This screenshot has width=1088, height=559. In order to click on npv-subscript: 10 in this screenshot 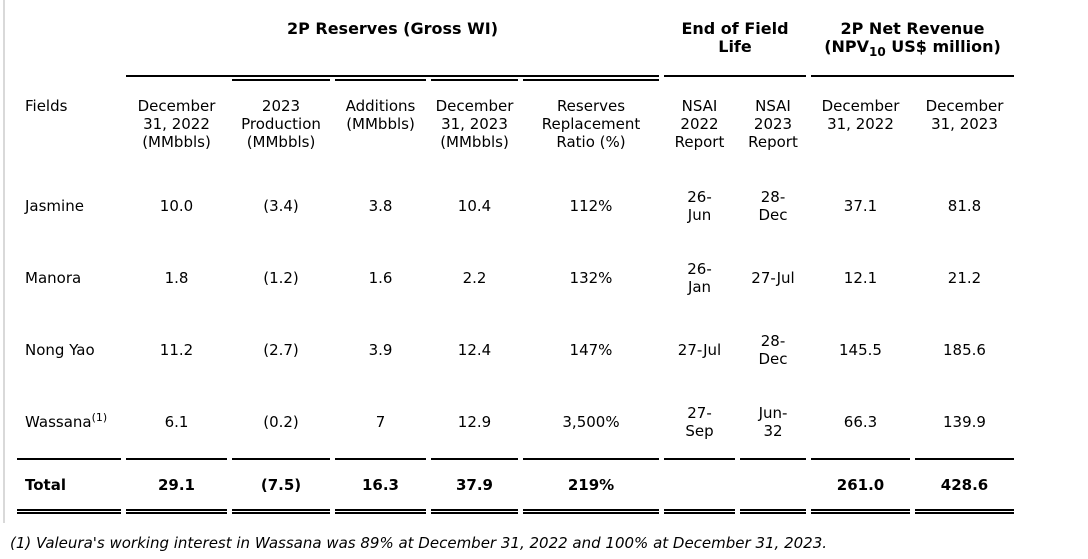, I will do `click(877, 52)`.